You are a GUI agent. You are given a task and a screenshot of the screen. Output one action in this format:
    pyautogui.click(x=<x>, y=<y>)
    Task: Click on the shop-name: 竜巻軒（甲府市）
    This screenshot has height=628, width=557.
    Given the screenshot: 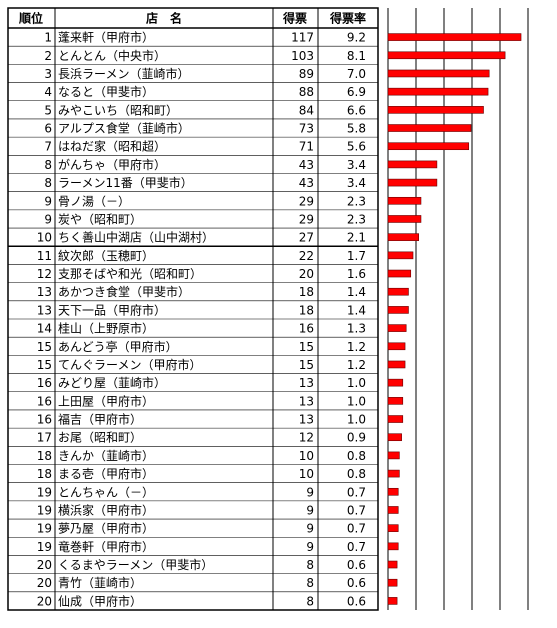 What is the action you would take?
    pyautogui.click(x=106, y=546)
    